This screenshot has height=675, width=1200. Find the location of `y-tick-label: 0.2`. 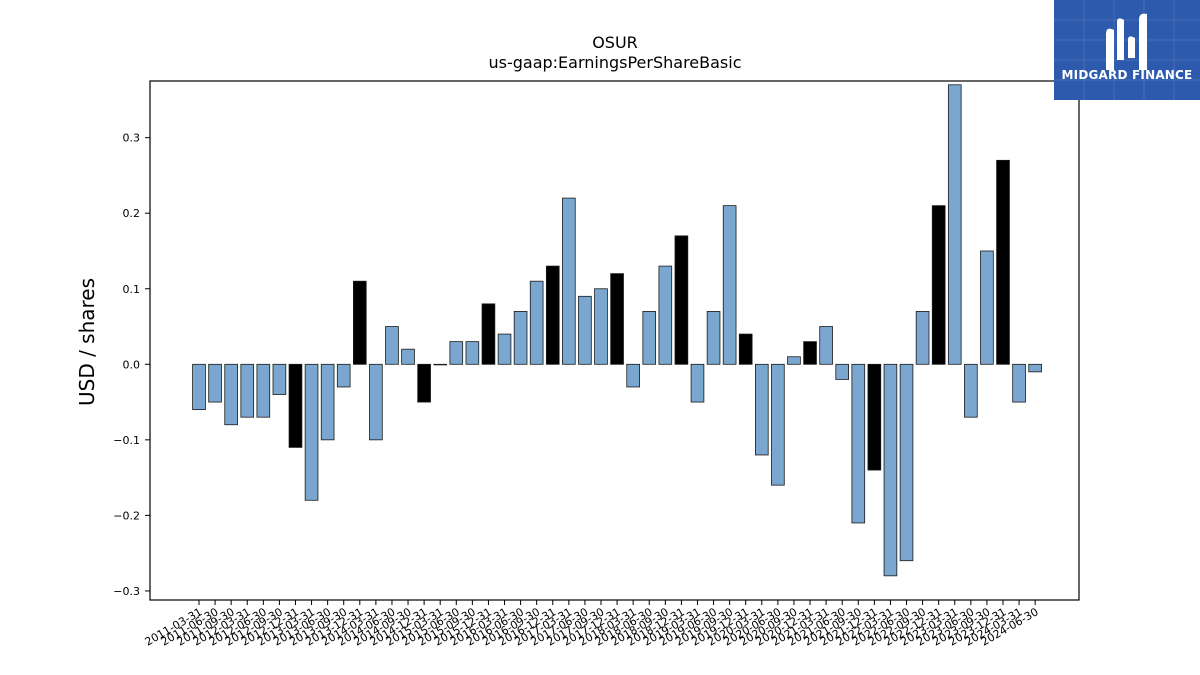

y-tick-label: 0.2 is located at coordinates (132, 213).